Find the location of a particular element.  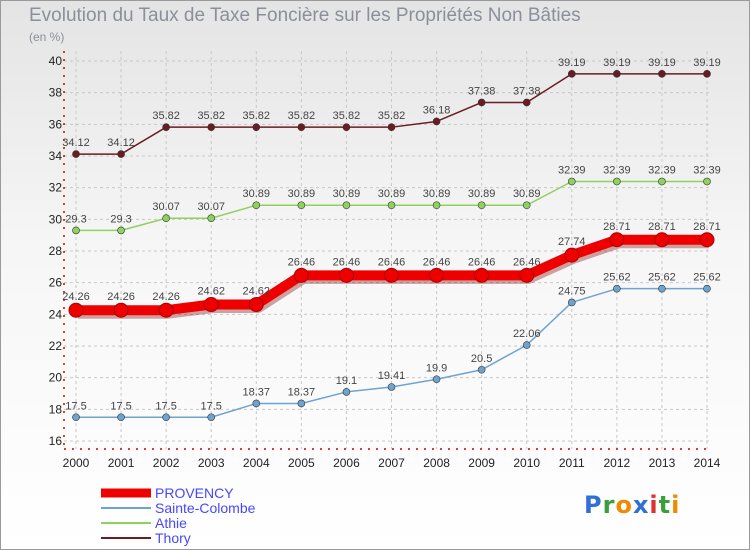

x-tick-label: 2005 is located at coordinates (301, 463).